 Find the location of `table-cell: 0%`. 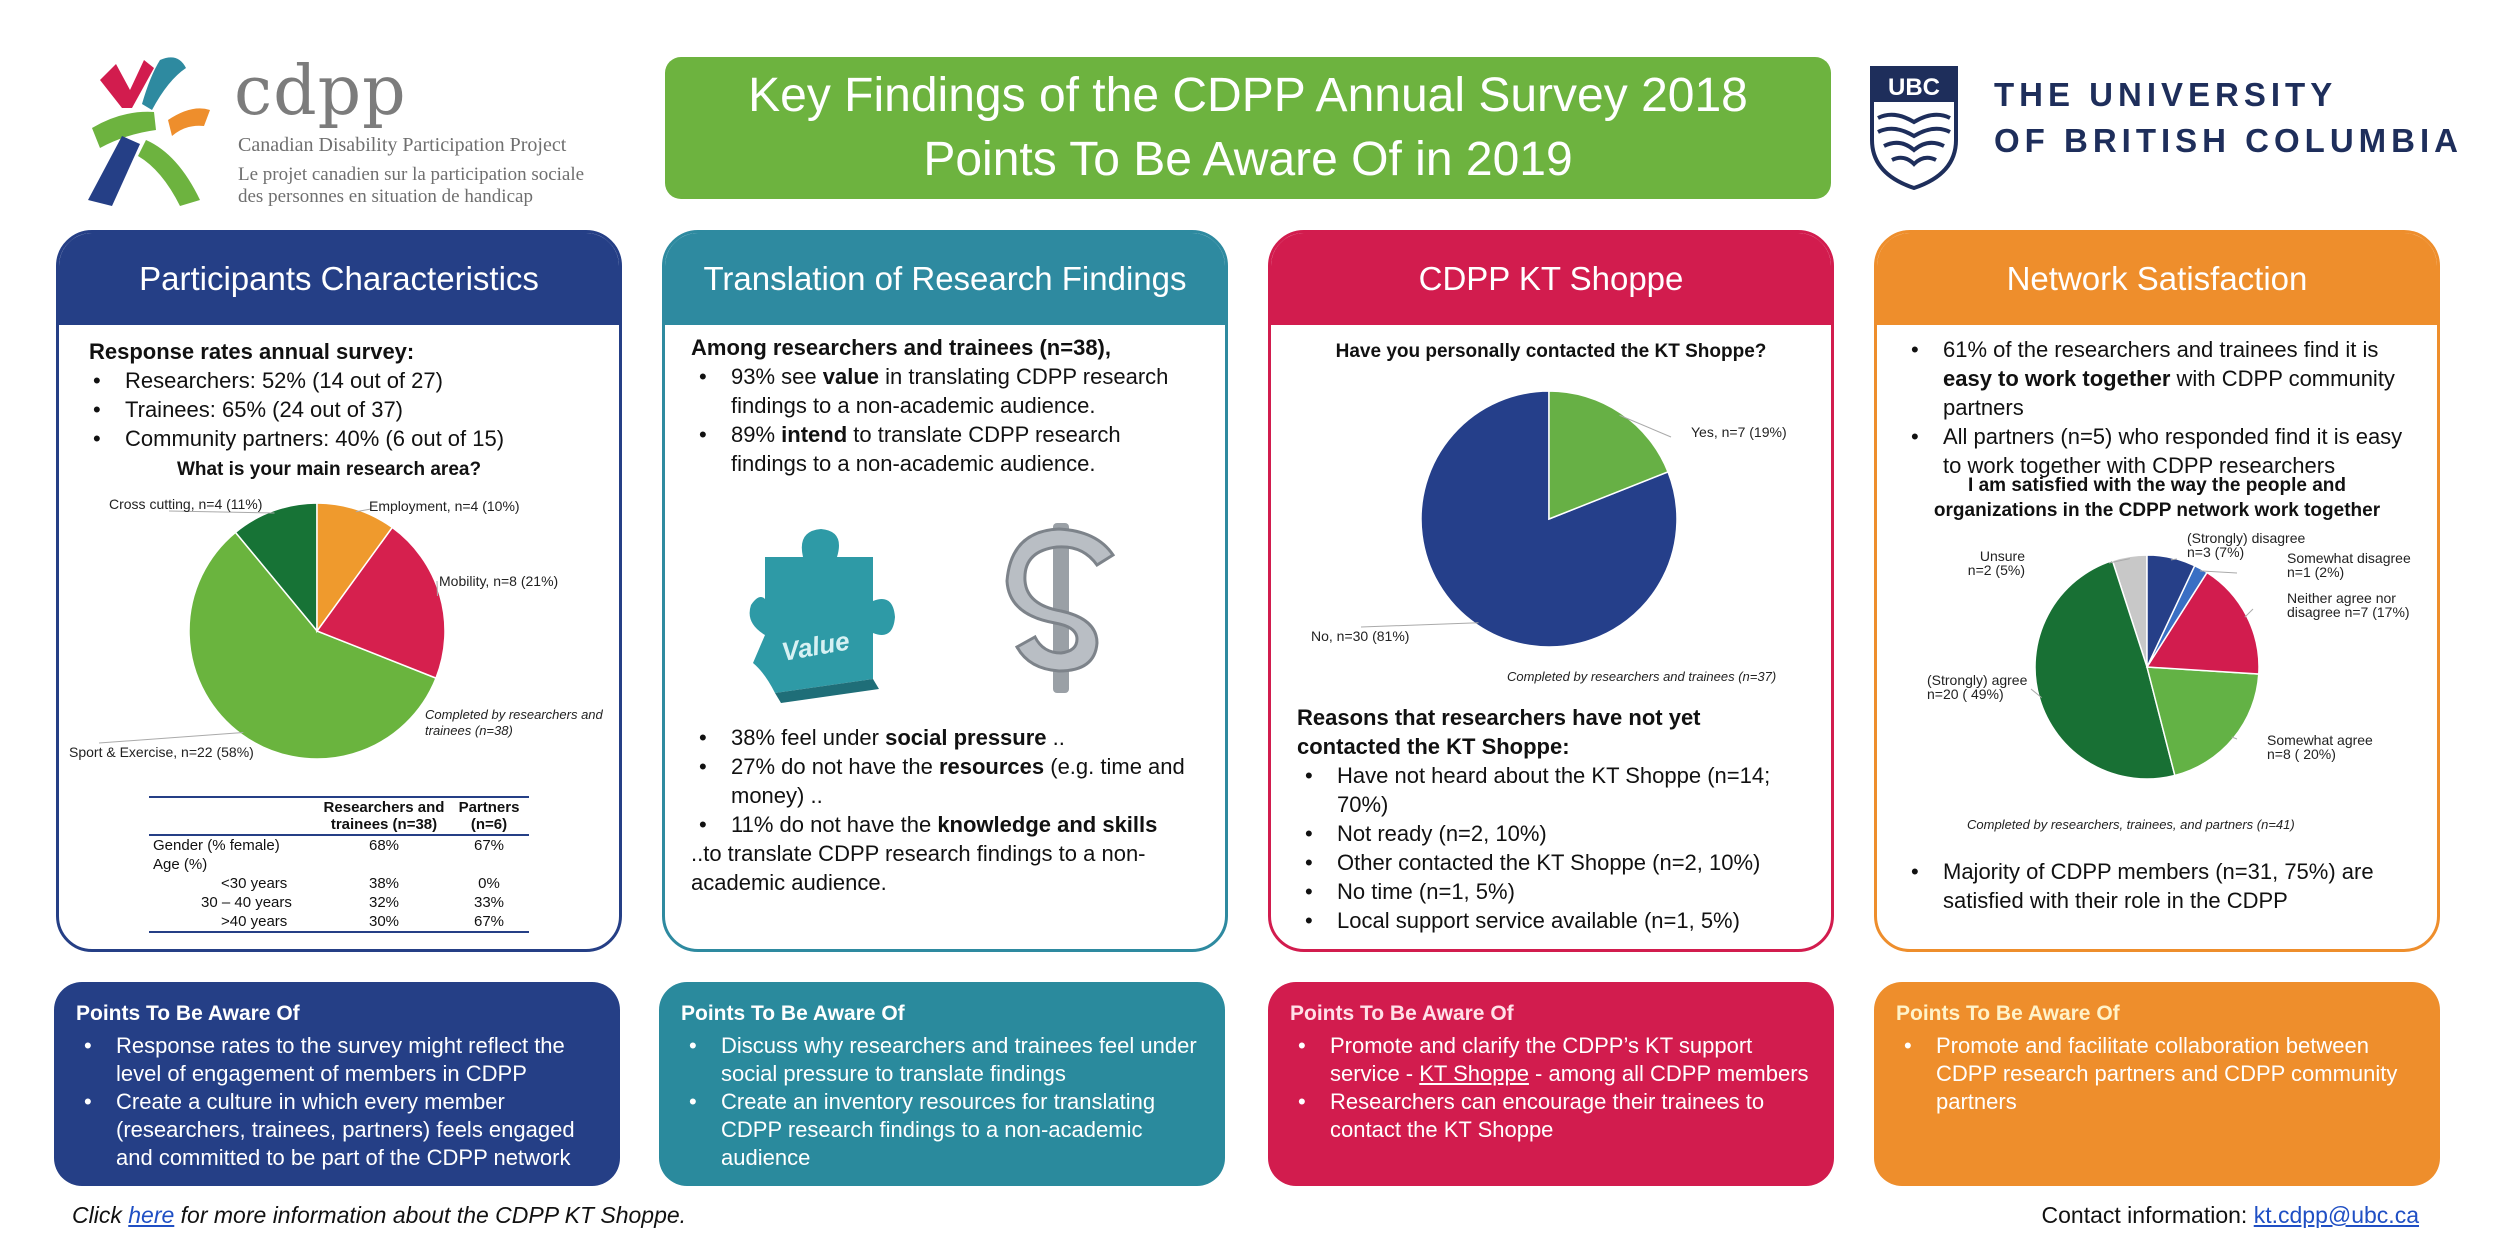

table-cell: 0% is located at coordinates (489, 883).